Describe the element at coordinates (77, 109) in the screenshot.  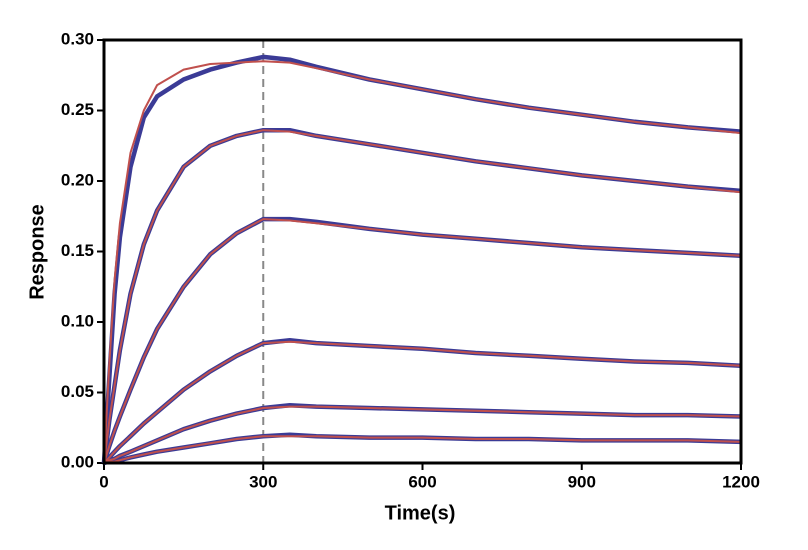
I see `y-tick-label: 0.25` at that location.